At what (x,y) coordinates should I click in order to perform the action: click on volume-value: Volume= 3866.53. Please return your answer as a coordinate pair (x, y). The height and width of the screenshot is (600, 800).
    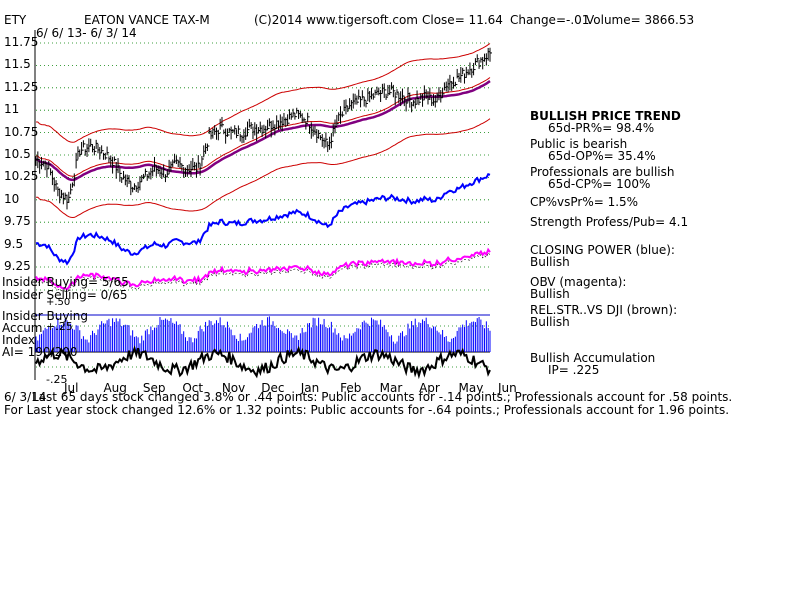
    Looking at the image, I should click on (640, 20).